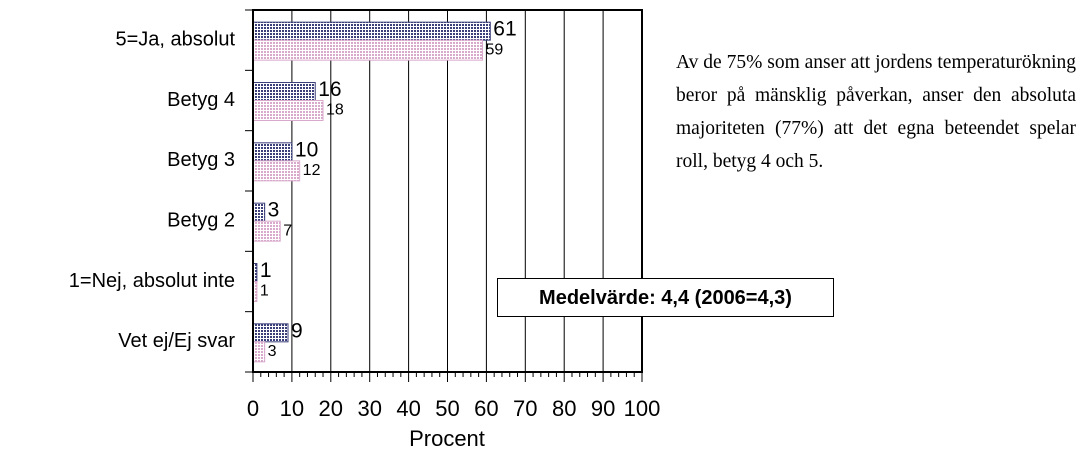 The height and width of the screenshot is (455, 1087). What do you see at coordinates (312, 170) in the screenshot?
I see `value-label: 12` at bounding box center [312, 170].